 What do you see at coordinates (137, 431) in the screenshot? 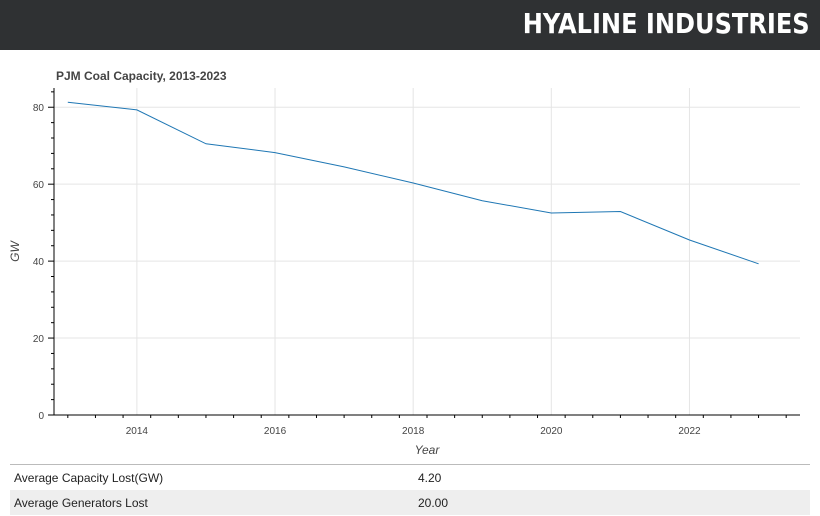
I see `x-tick-label: 2014` at bounding box center [137, 431].